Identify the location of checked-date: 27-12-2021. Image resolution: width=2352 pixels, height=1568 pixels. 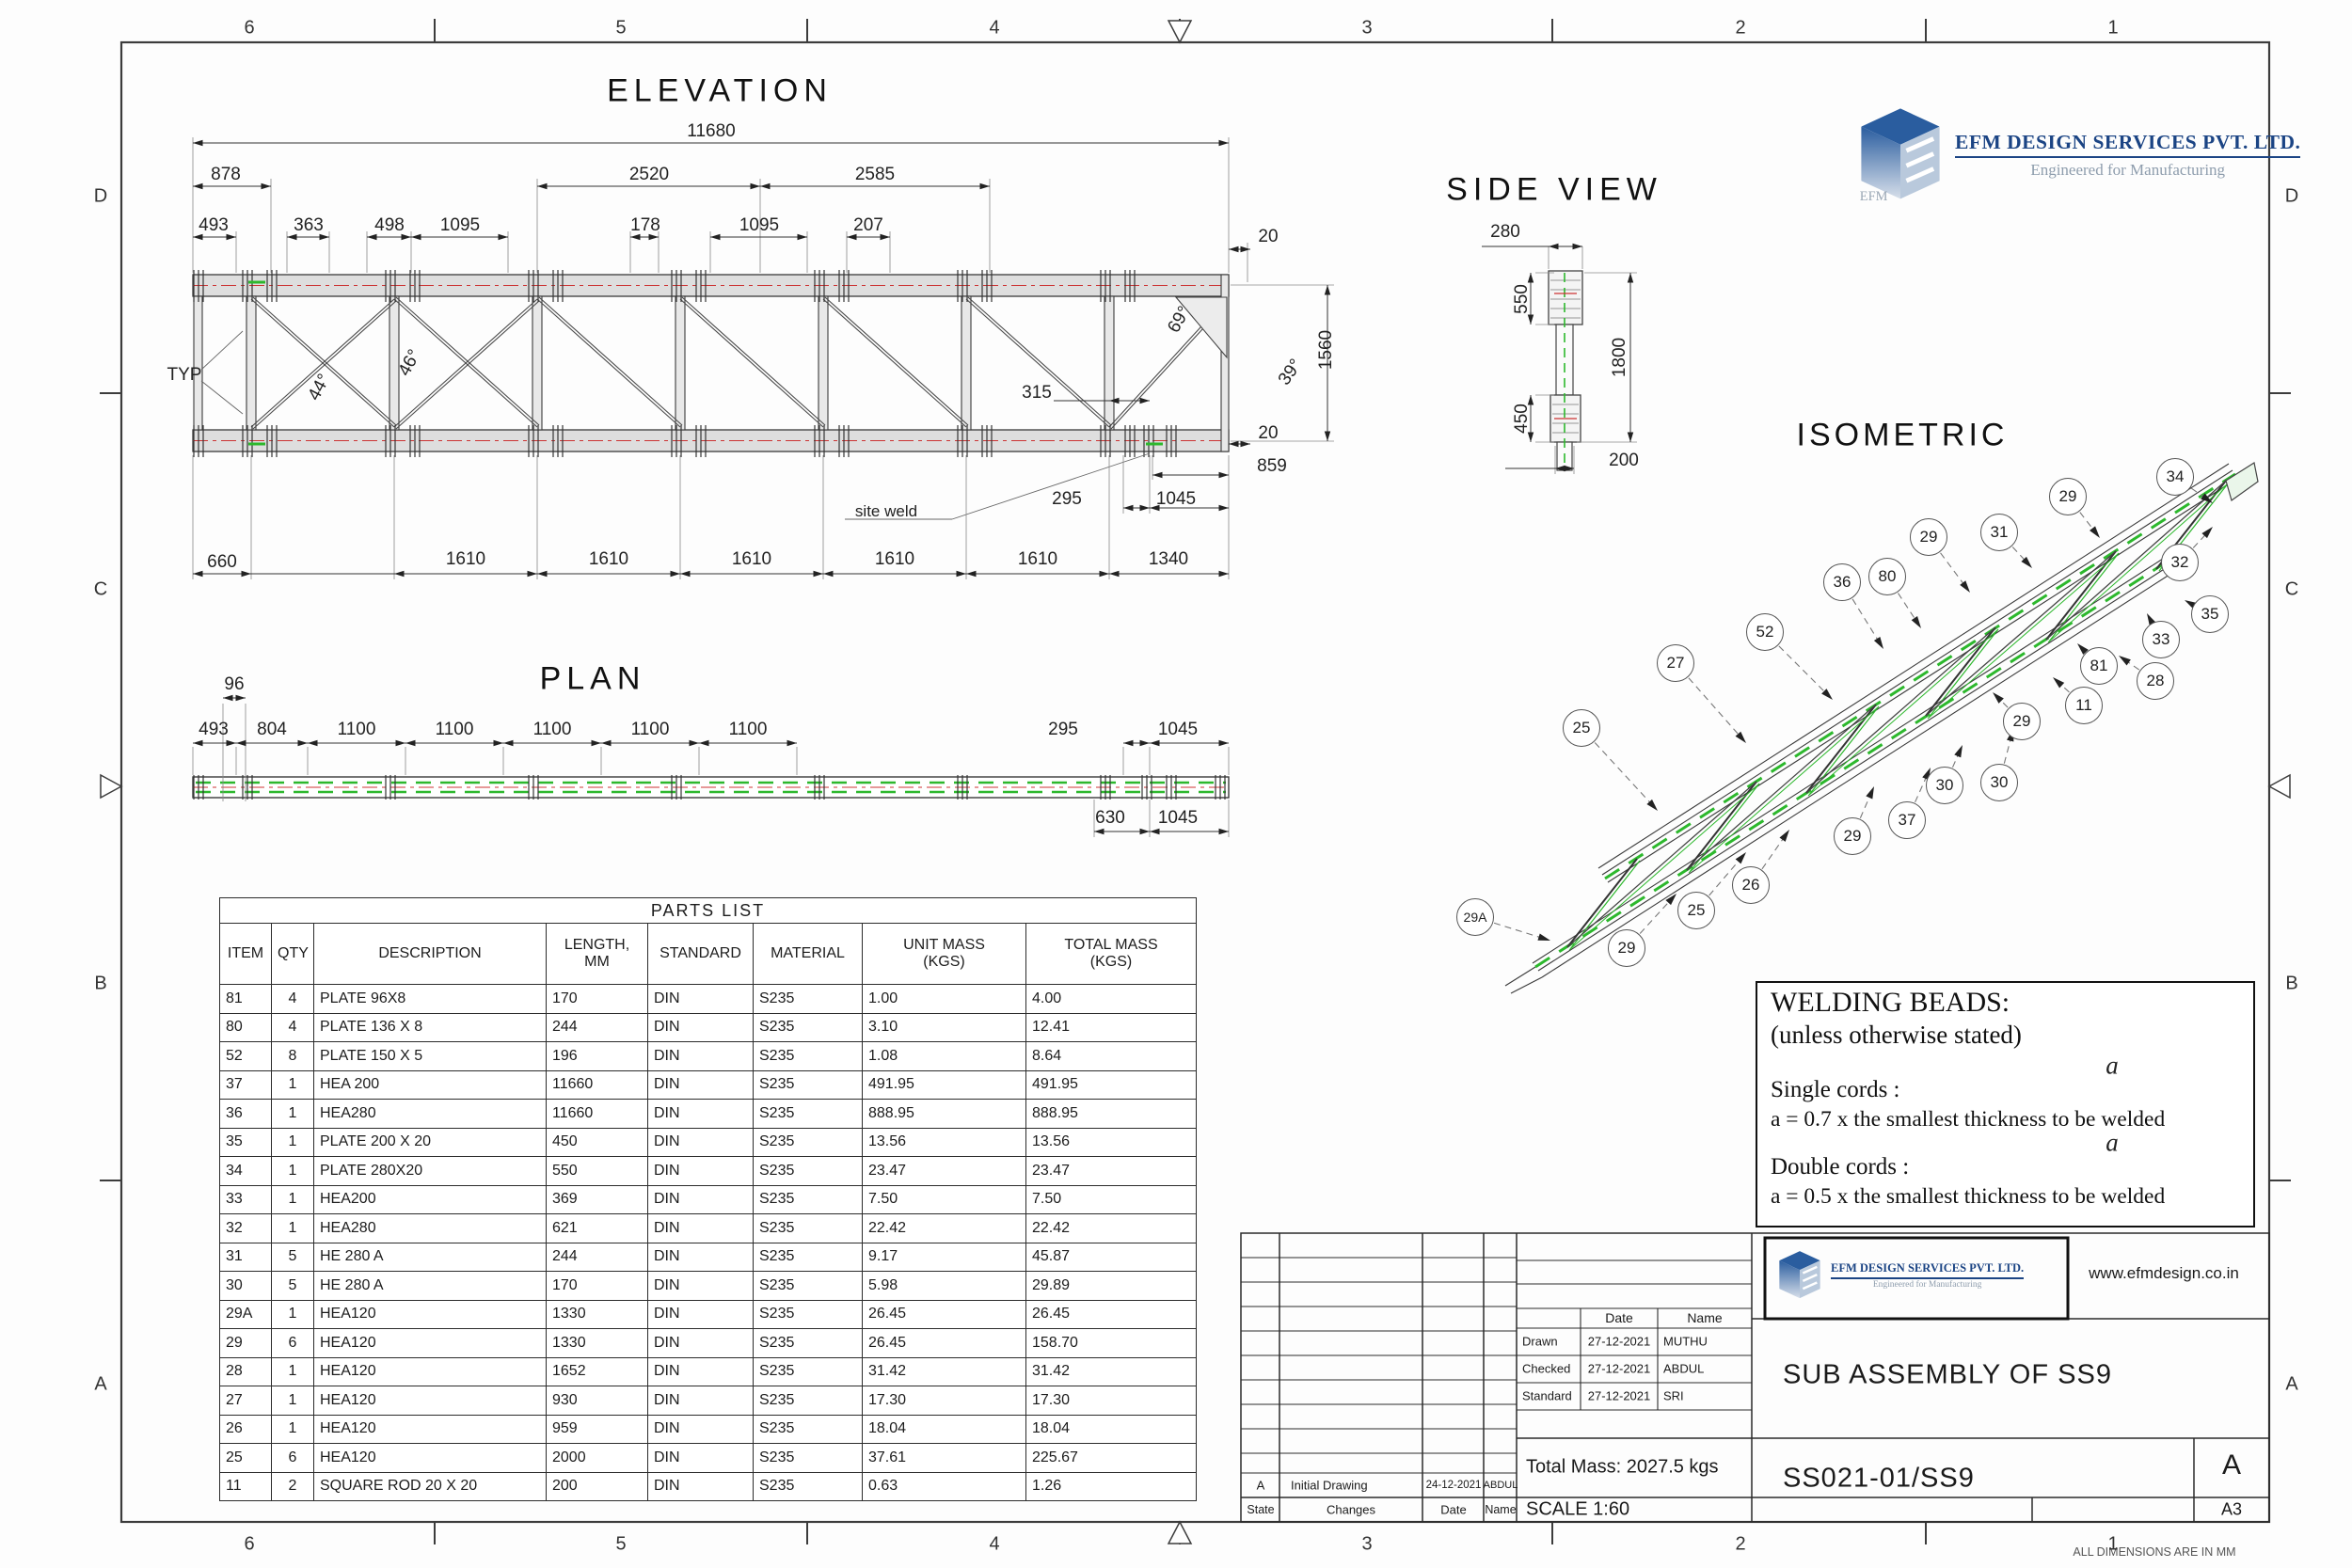
(1619, 1368).